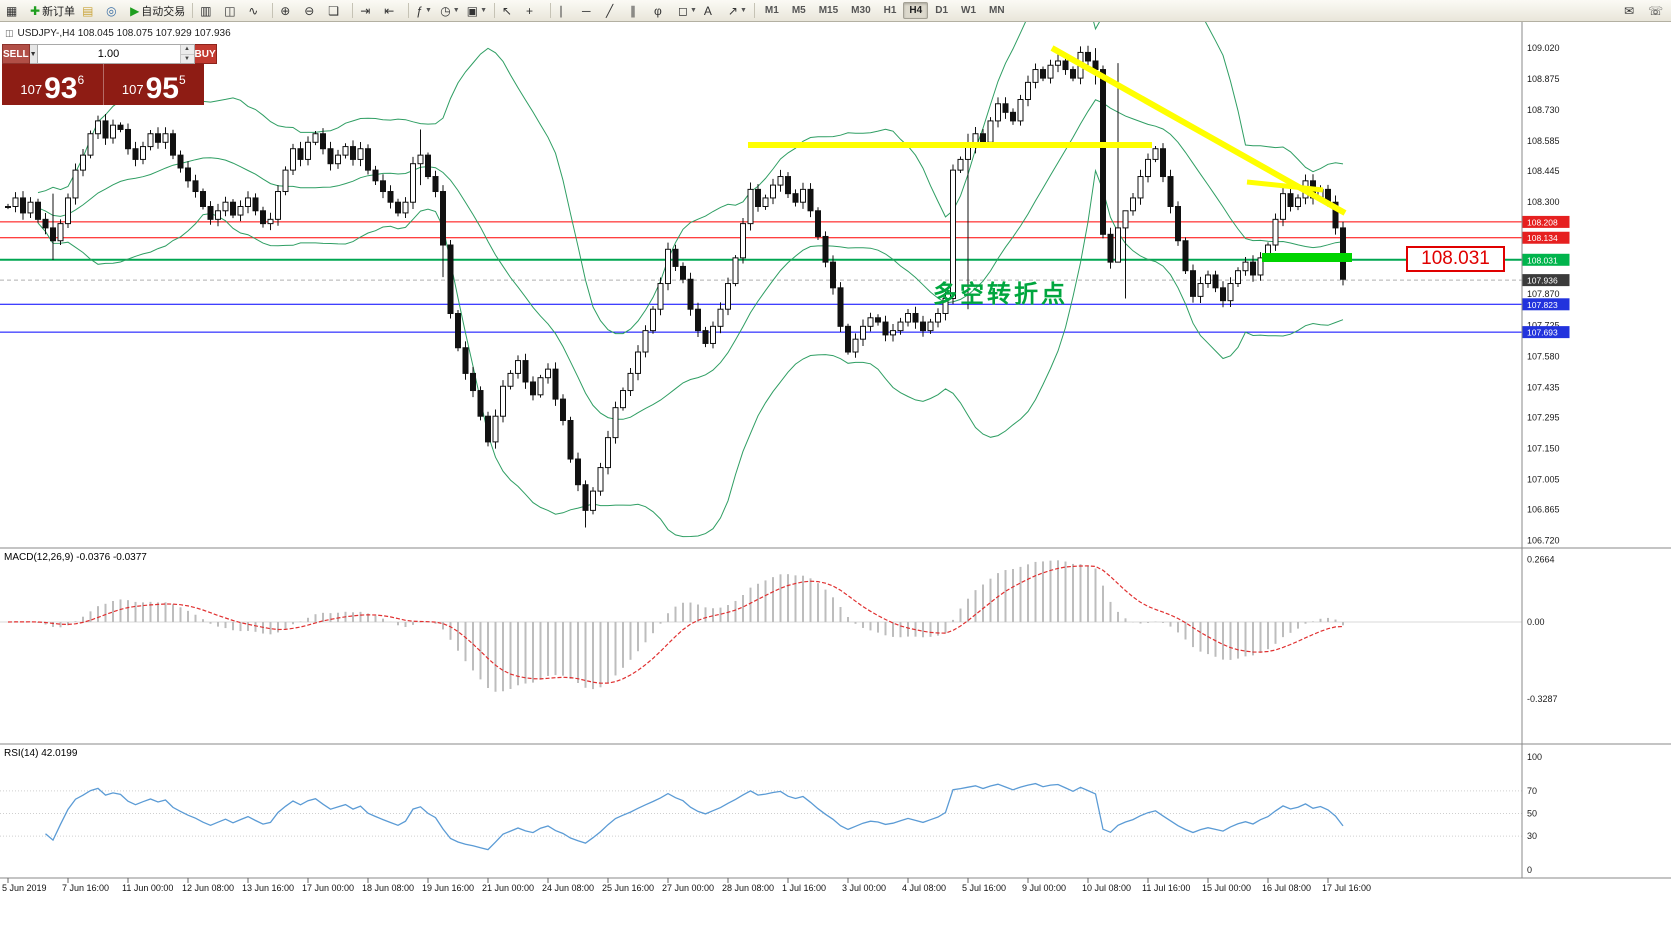 The height and width of the screenshot is (942, 1671). Describe the element at coordinates (182, 80) in the screenshot. I see `buy-price-pip: 5` at that location.